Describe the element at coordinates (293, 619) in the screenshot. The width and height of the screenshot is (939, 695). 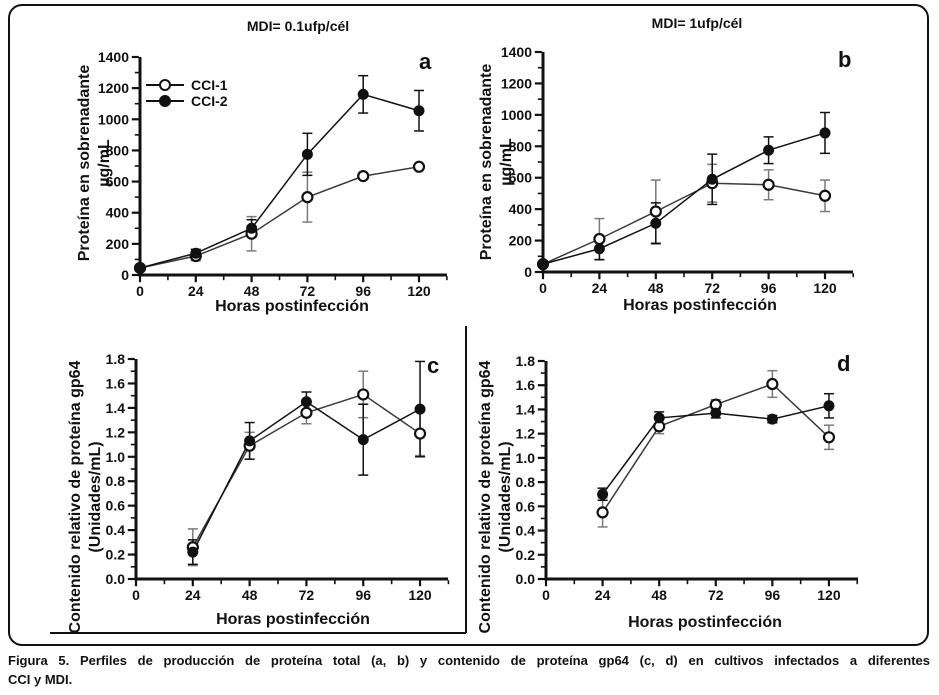
I see `panel-c-xlabel: Horas postinfección` at that location.